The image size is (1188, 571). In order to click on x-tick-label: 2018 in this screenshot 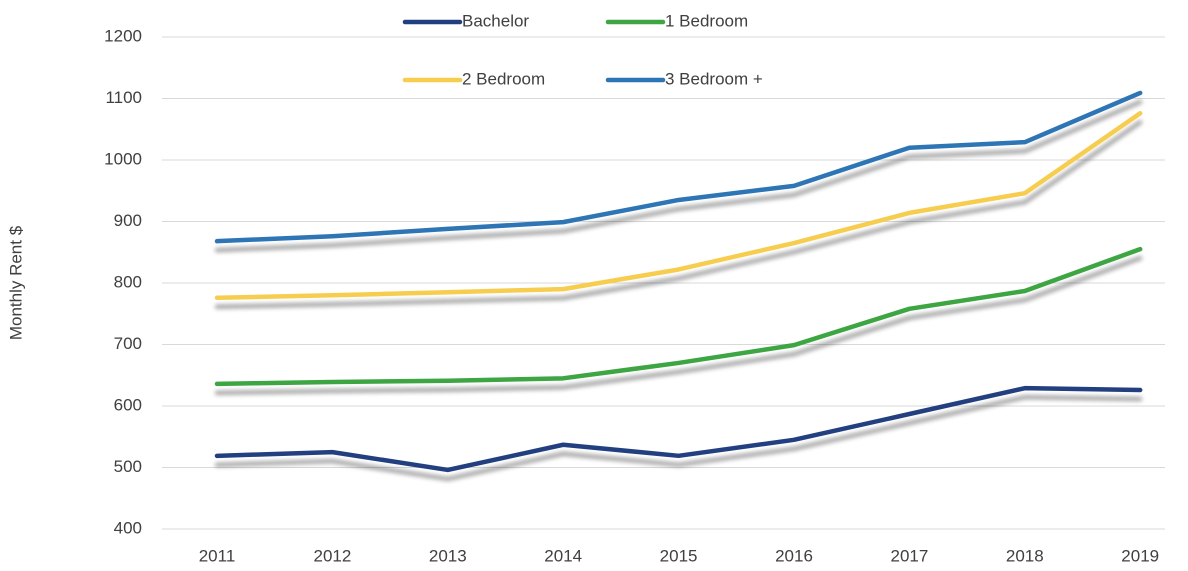, I will do `click(1025, 555)`.